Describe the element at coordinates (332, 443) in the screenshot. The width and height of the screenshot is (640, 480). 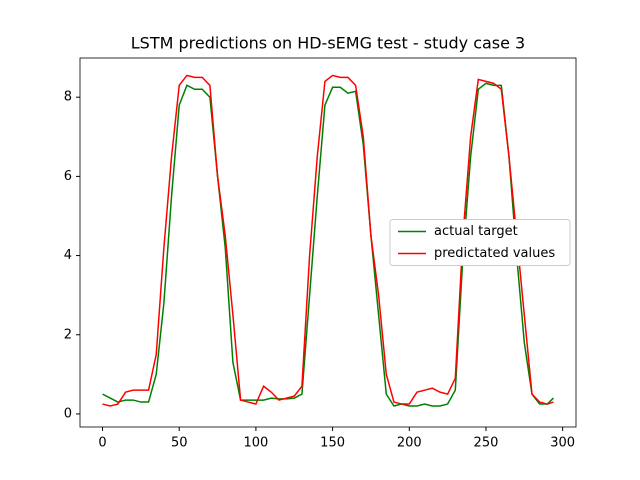
I see `x-tick-label: 150` at that location.